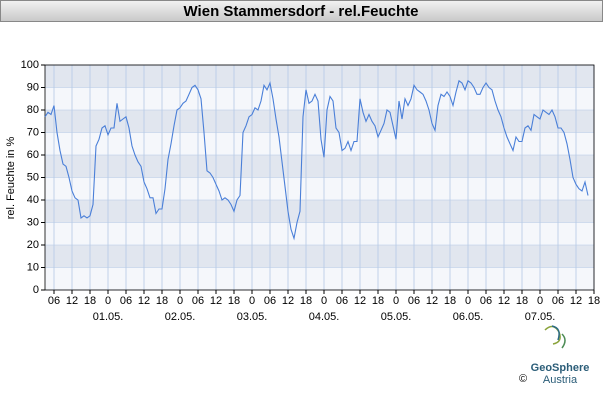 The width and height of the screenshot is (603, 405). What do you see at coordinates (33, 155) in the screenshot?
I see `y-tick-label: 60` at bounding box center [33, 155].